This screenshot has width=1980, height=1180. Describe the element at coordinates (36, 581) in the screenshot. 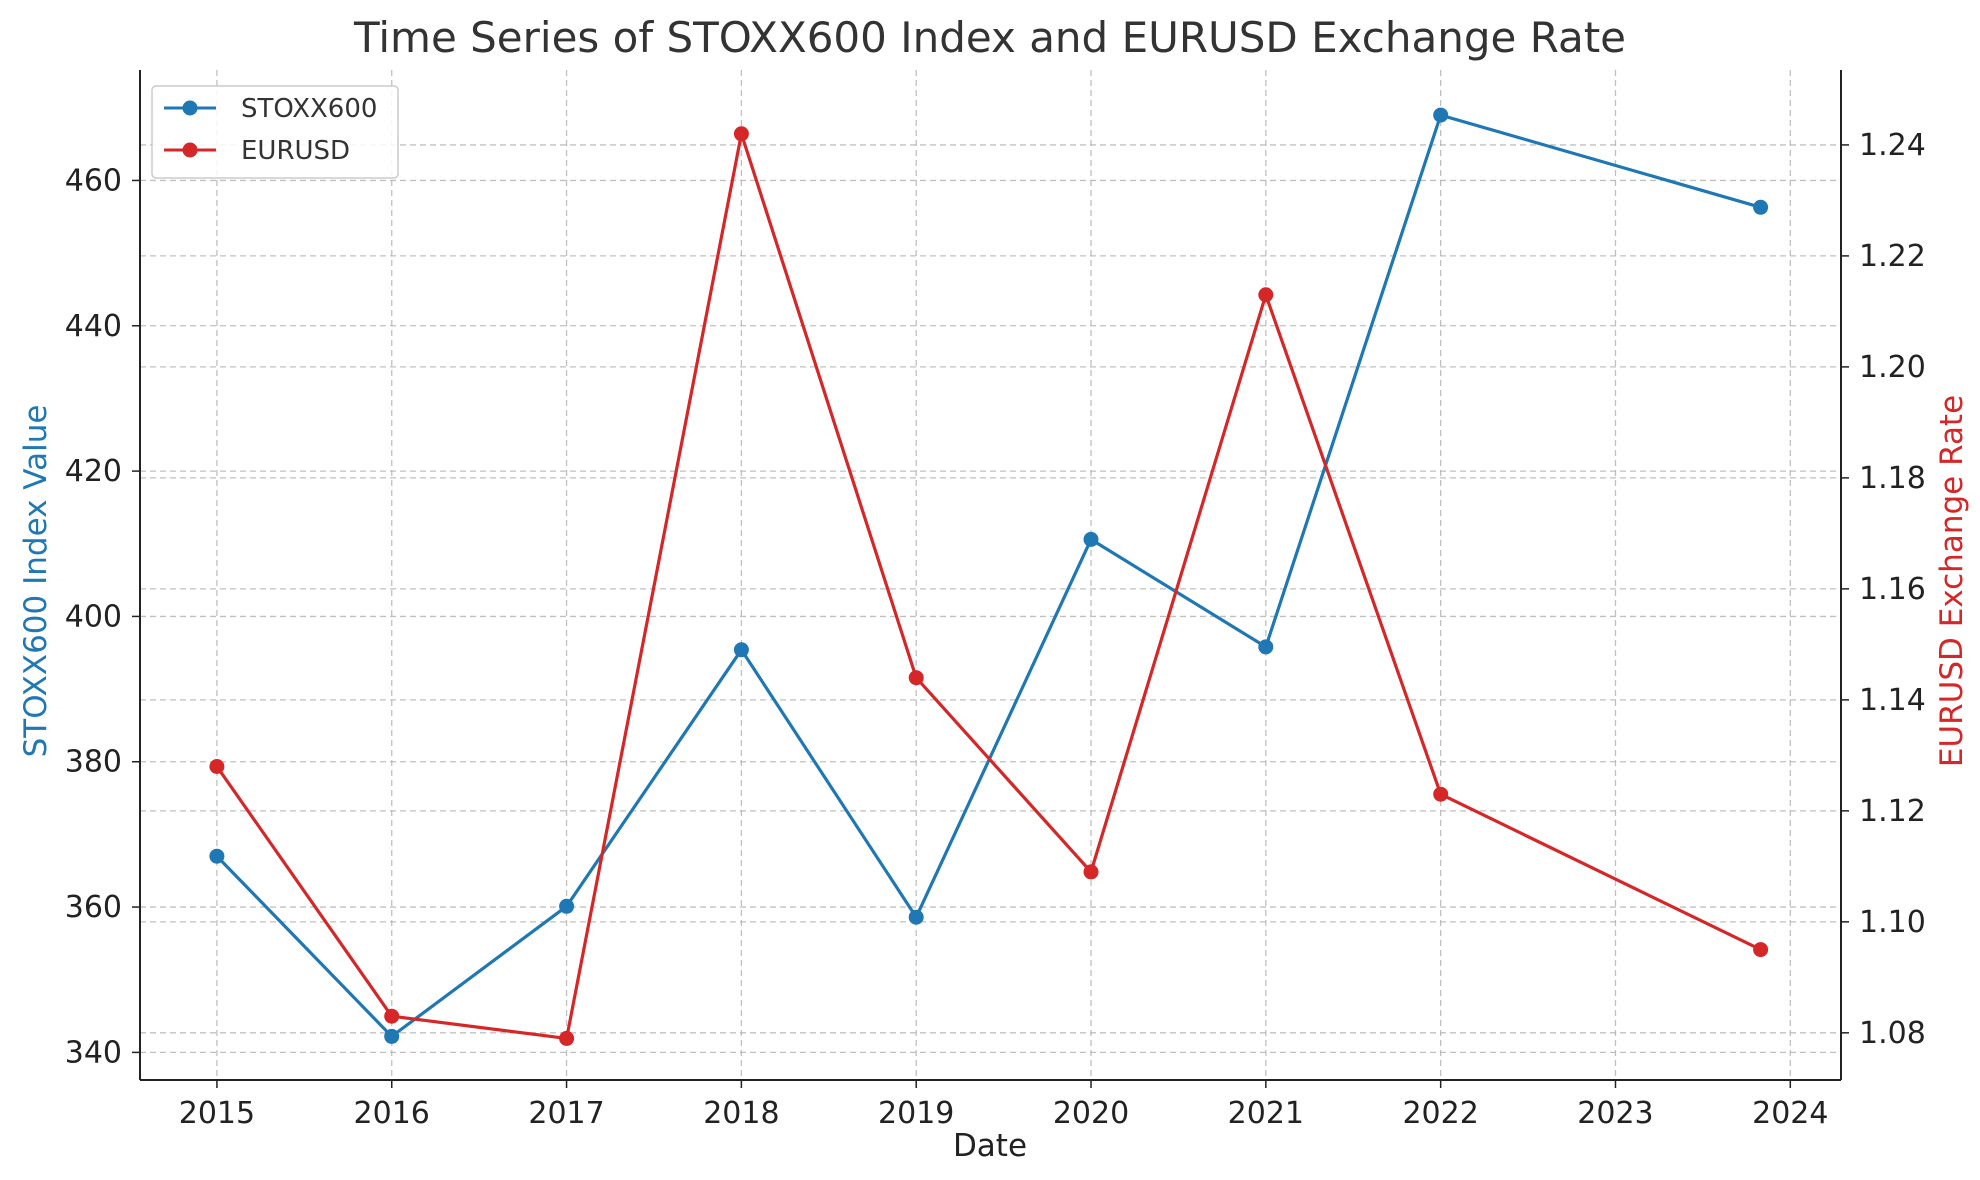

I see `y-axis-left-label: STOXX600 Index Value` at that location.